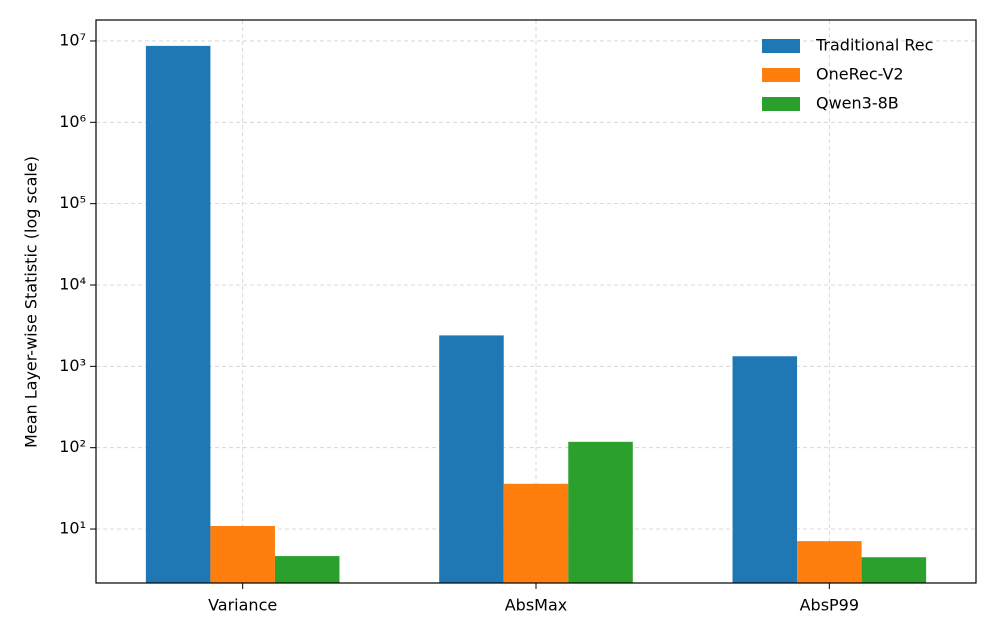 The height and width of the screenshot is (637, 997). What do you see at coordinates (72, 121) in the screenshot?
I see `y-tick-label: 10⁶` at bounding box center [72, 121].